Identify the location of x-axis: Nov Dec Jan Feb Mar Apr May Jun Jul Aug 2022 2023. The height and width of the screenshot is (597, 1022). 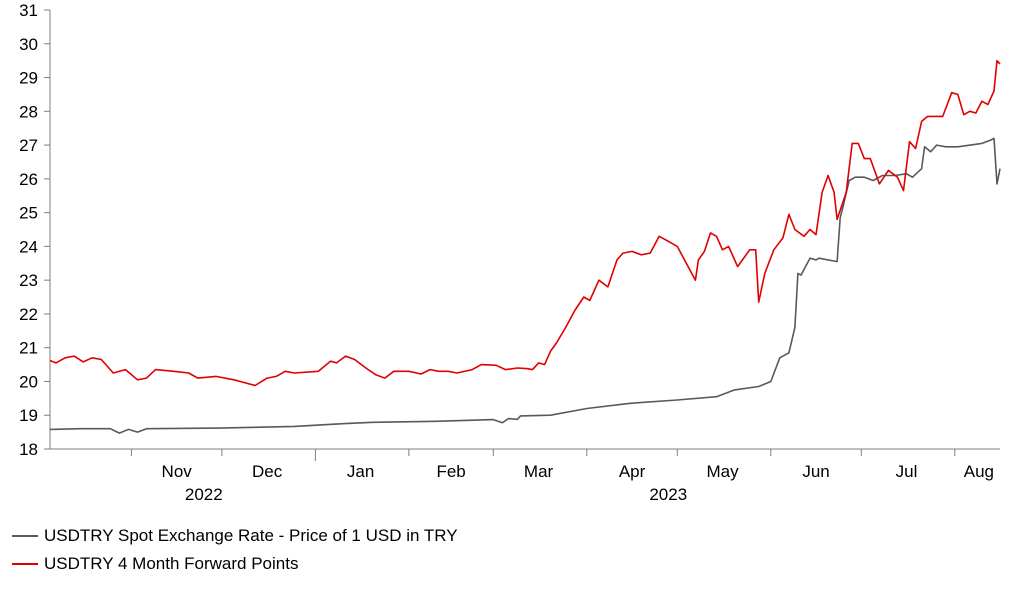
(525, 476).